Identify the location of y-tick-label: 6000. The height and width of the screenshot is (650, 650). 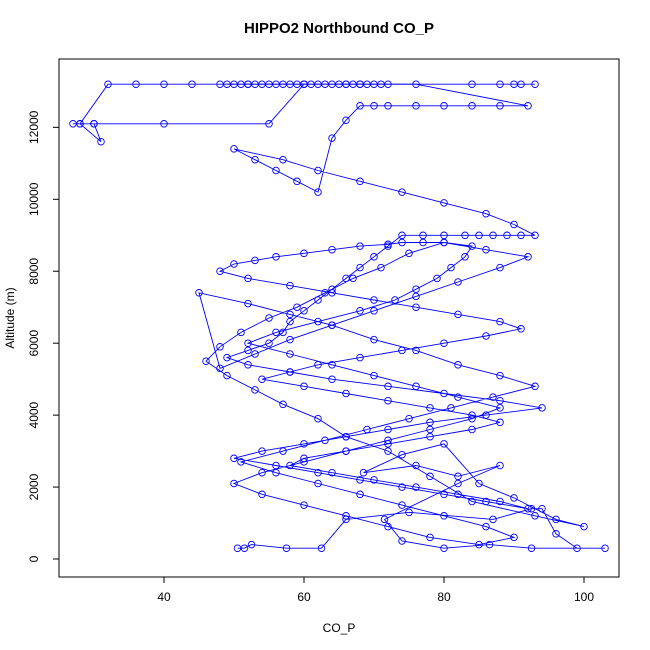
(34, 343).